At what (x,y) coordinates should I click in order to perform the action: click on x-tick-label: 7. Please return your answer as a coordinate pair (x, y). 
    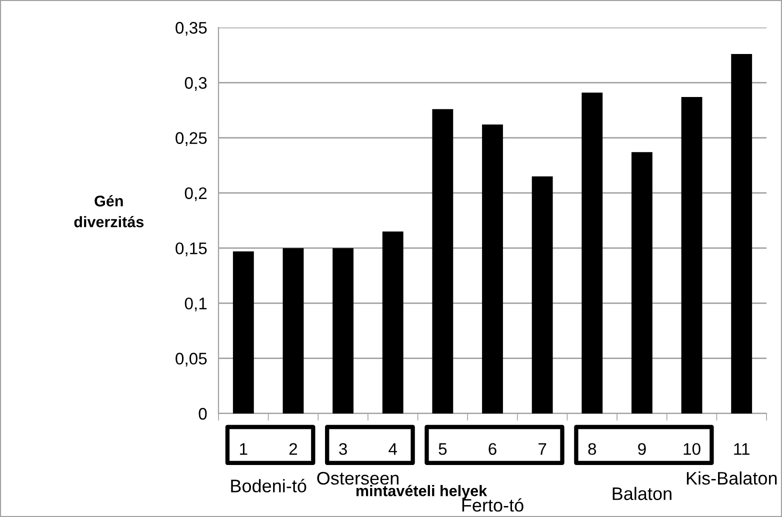
    Looking at the image, I should click on (542, 449).